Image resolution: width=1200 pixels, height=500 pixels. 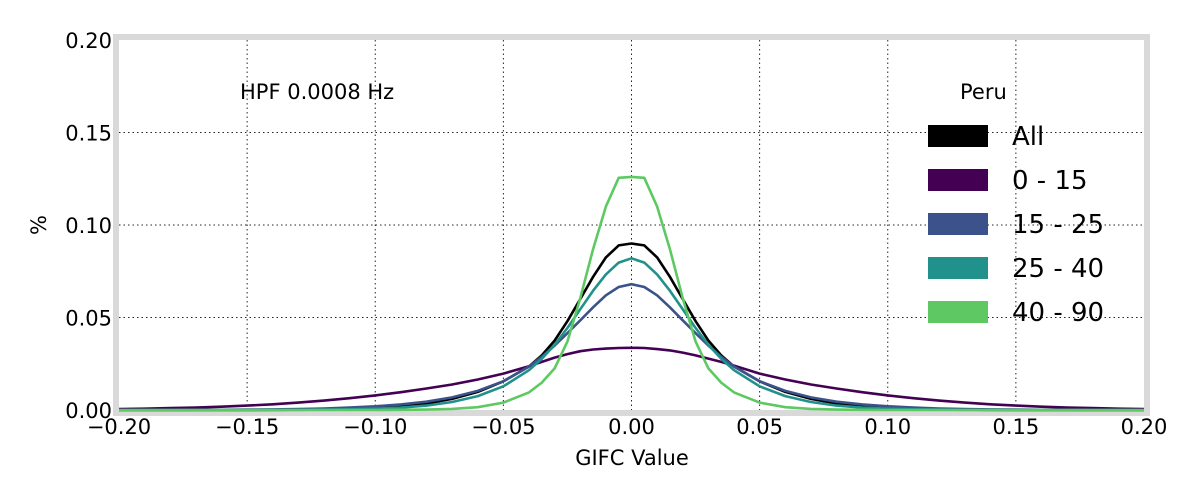 I want to click on legend-label: 15 - 25, so click(x=1058, y=225).